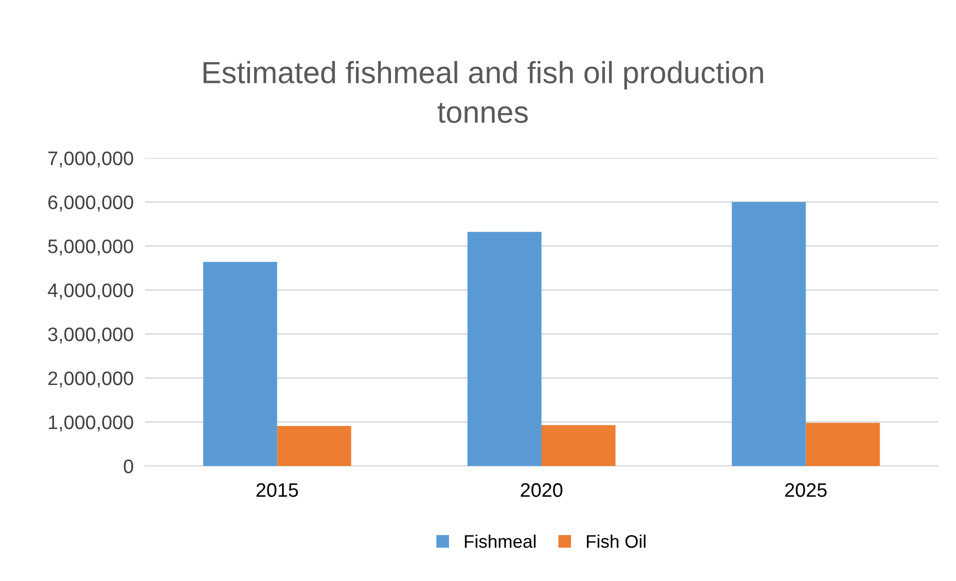  What do you see at coordinates (500, 541) in the screenshot?
I see `legend-label: Fishmeal` at bounding box center [500, 541].